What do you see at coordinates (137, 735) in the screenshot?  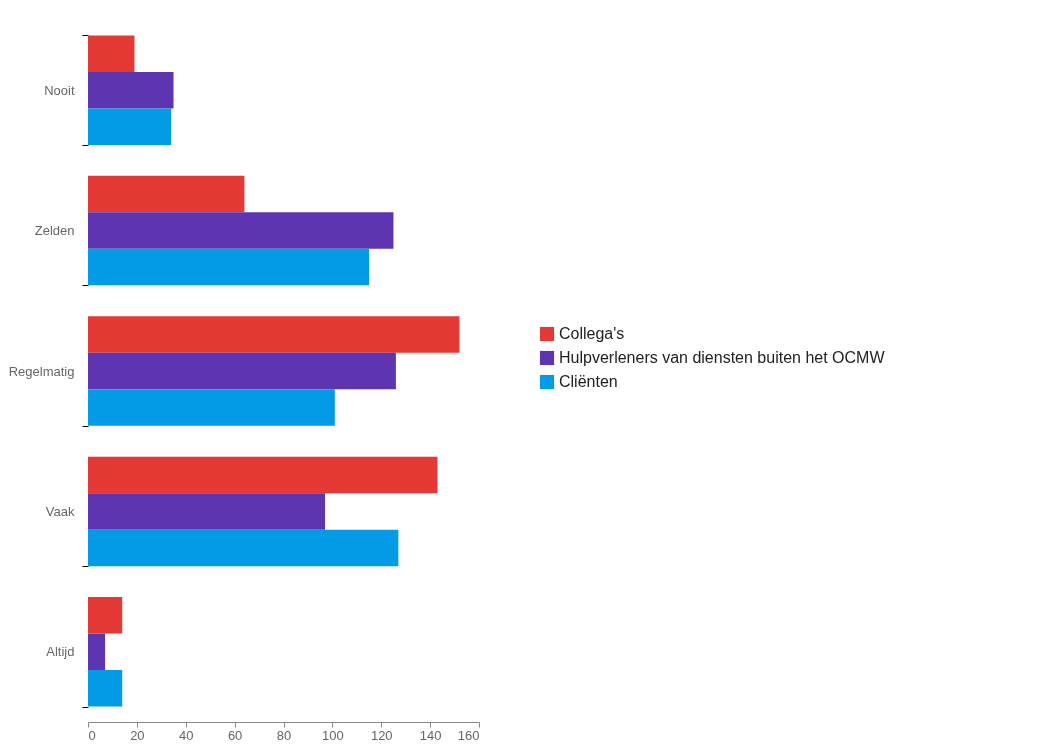 I see `x-tick-label: 20` at bounding box center [137, 735].